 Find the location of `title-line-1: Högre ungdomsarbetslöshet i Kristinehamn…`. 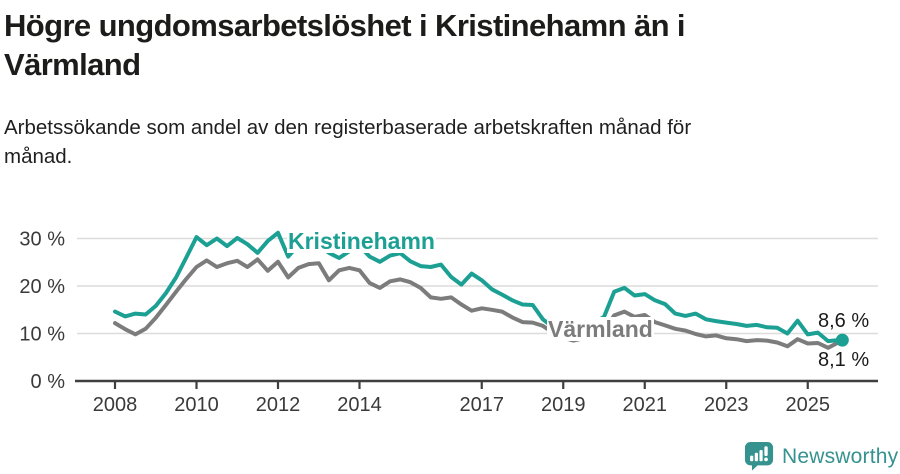

title-line-1: Högre ungdomsarbetslöshet i Kristinehamn… is located at coordinates (345, 25).